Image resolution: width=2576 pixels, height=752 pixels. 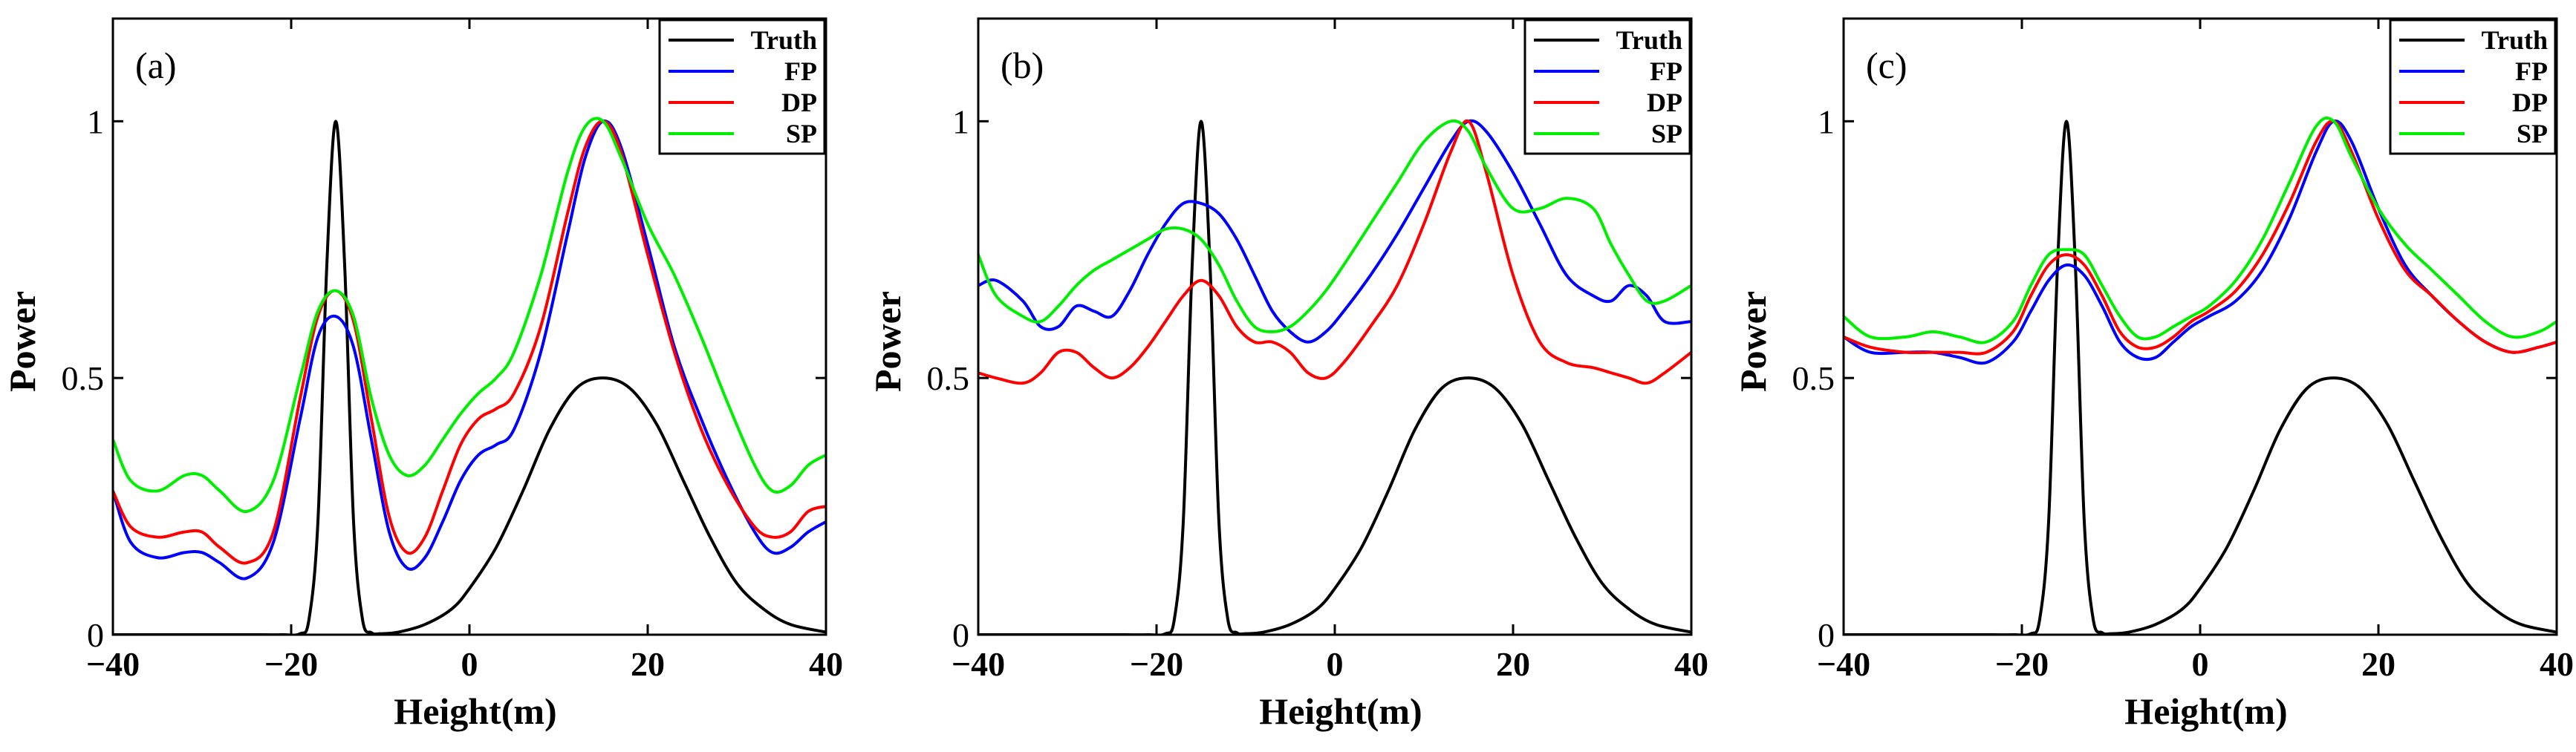 I want to click on panel-label: (a), so click(x=156, y=65).